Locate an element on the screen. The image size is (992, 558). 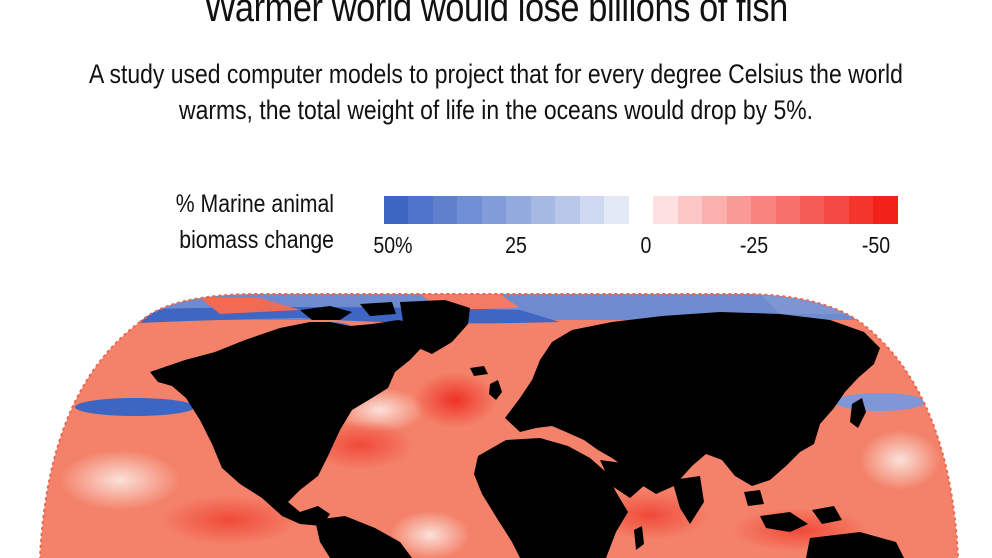
legend-tick-minus-50: -50 is located at coordinates (876, 245).